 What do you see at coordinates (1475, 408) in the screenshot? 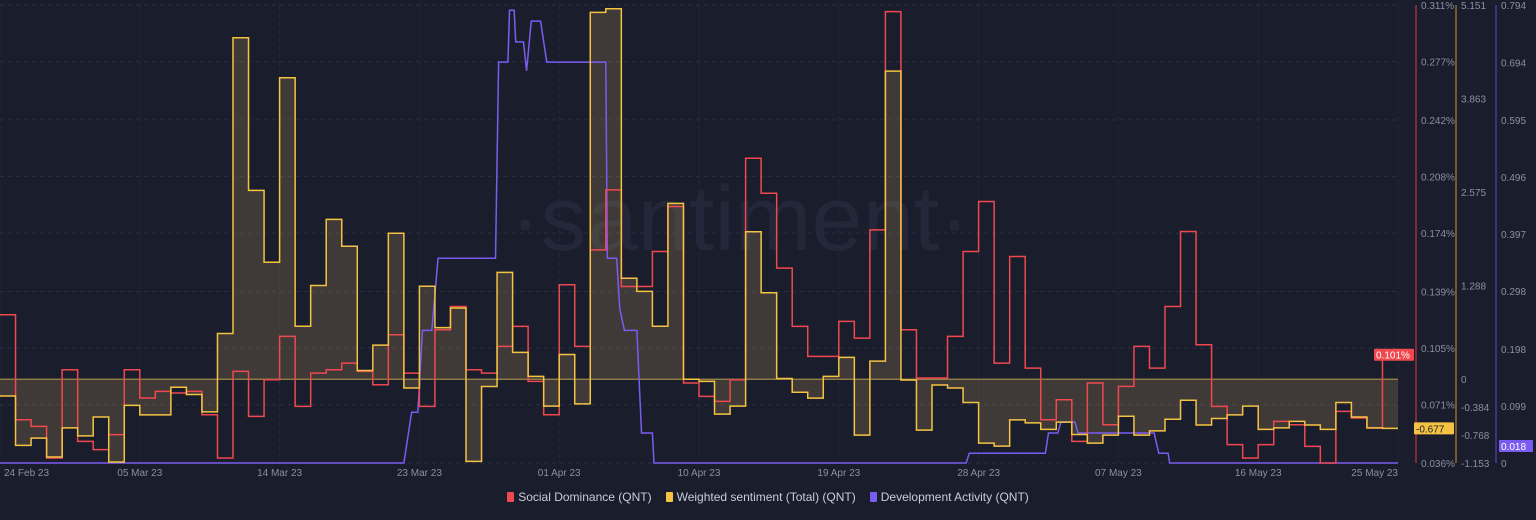
I see `weighted-sentiment-tick-label: -0.384` at bounding box center [1475, 408].